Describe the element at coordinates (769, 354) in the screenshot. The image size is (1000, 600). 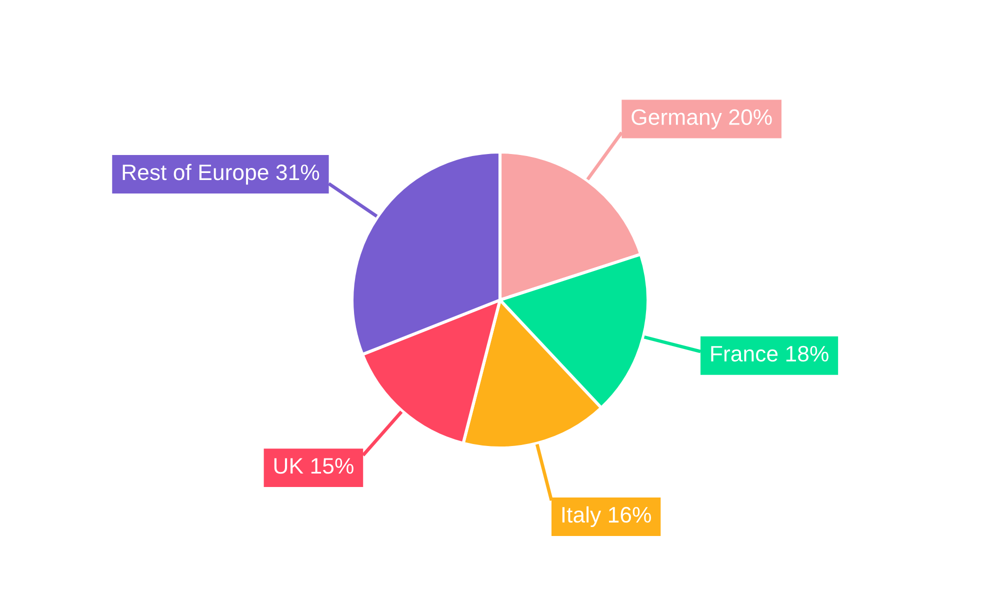
I see `slice-label: France 18%` at that location.